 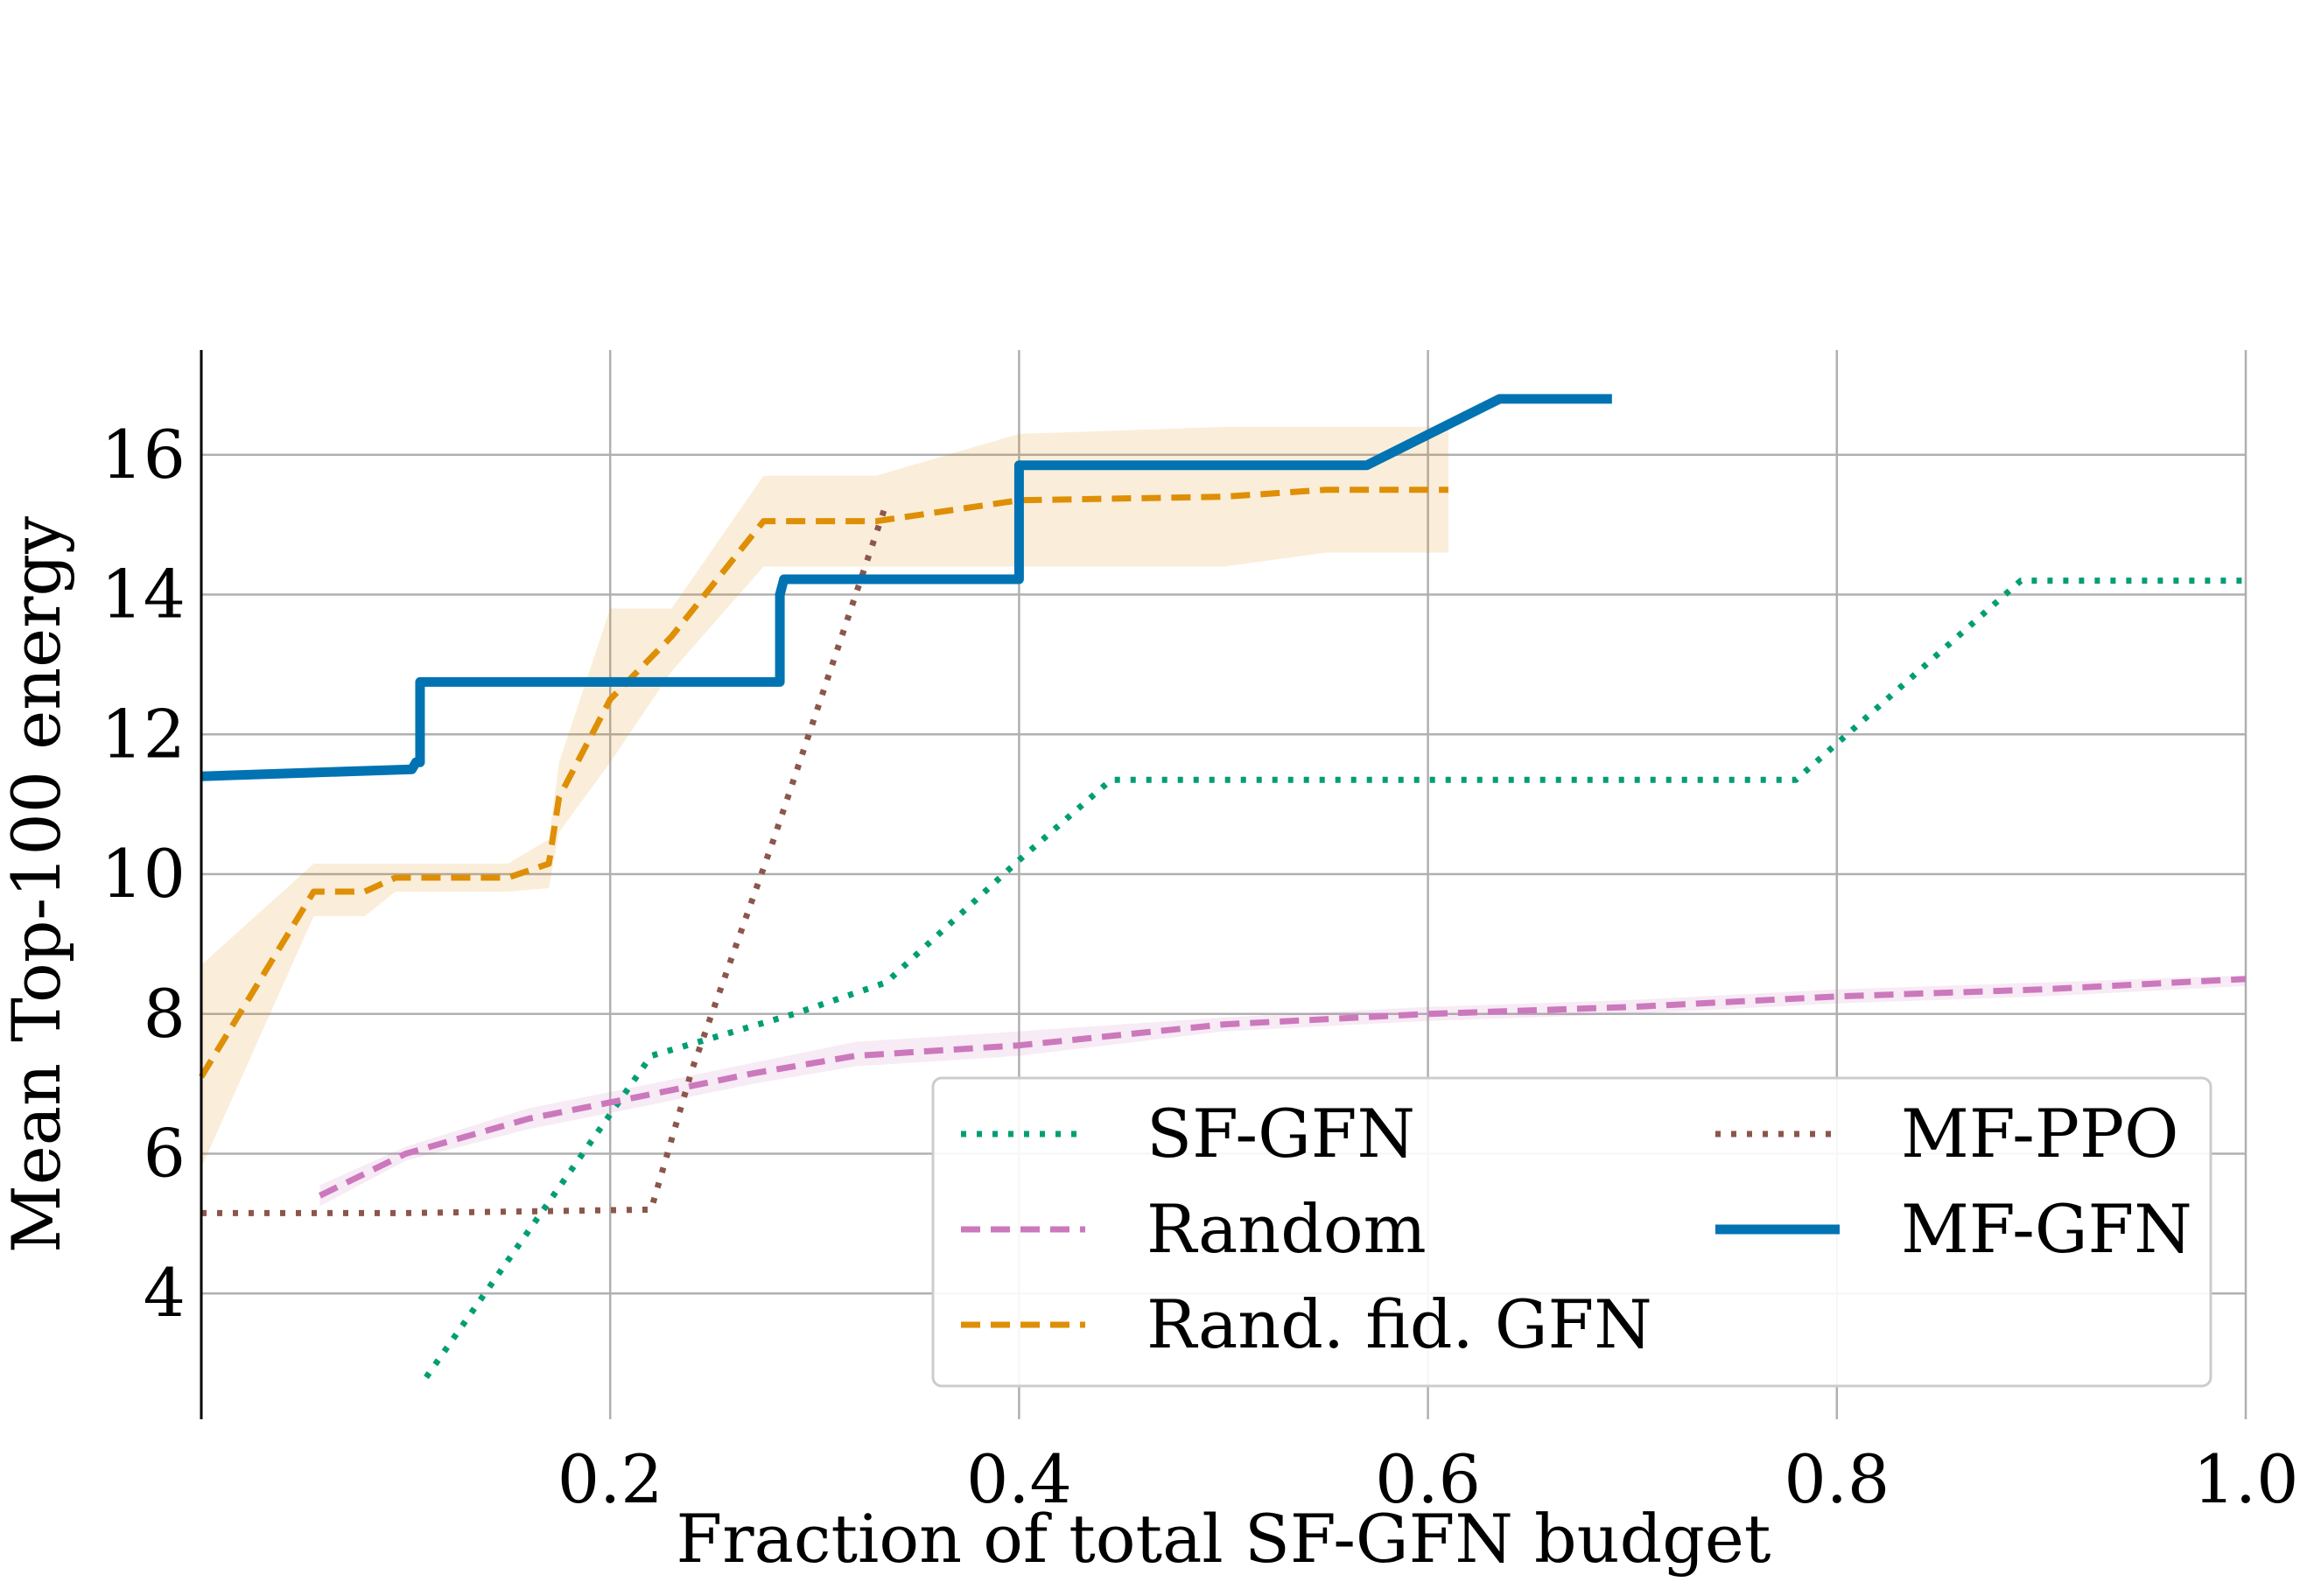 What do you see at coordinates (1837, 1479) in the screenshot?
I see `x-tick-label: 0.8` at bounding box center [1837, 1479].